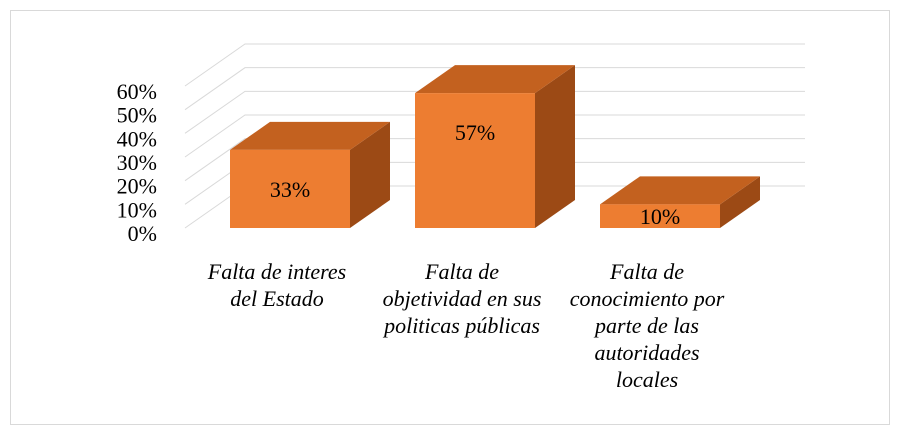  I want to click on y-tick-label: 0%, so click(142, 233).